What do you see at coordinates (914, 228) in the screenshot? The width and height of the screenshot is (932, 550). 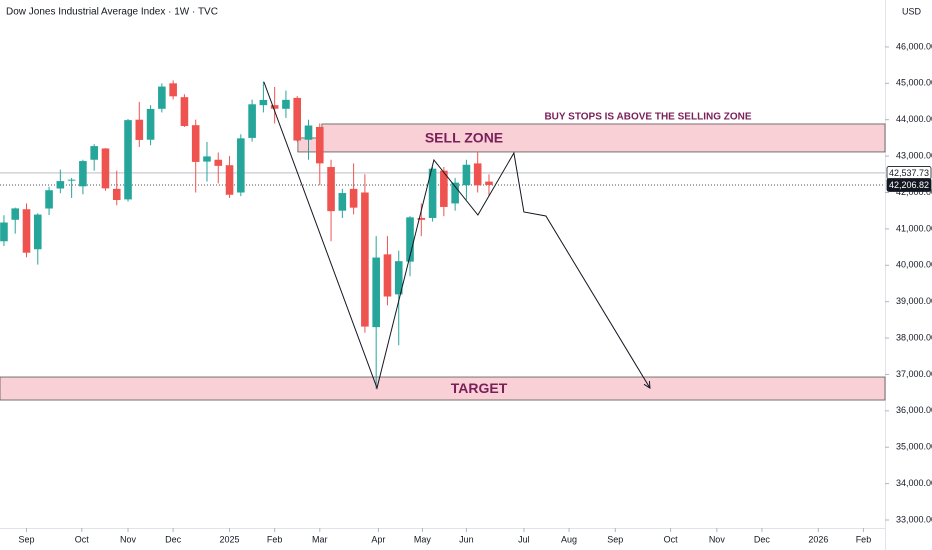 I see `y-tick-label: 41,000.00` at bounding box center [914, 228].